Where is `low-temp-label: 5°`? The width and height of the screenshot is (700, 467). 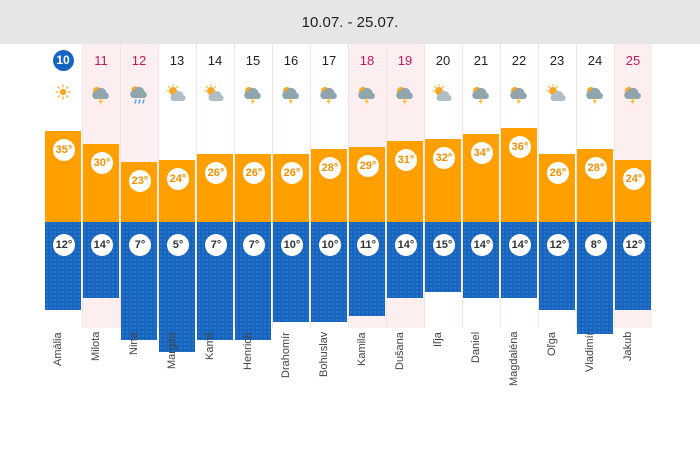 low-temp-label: 5° is located at coordinates (178, 245).